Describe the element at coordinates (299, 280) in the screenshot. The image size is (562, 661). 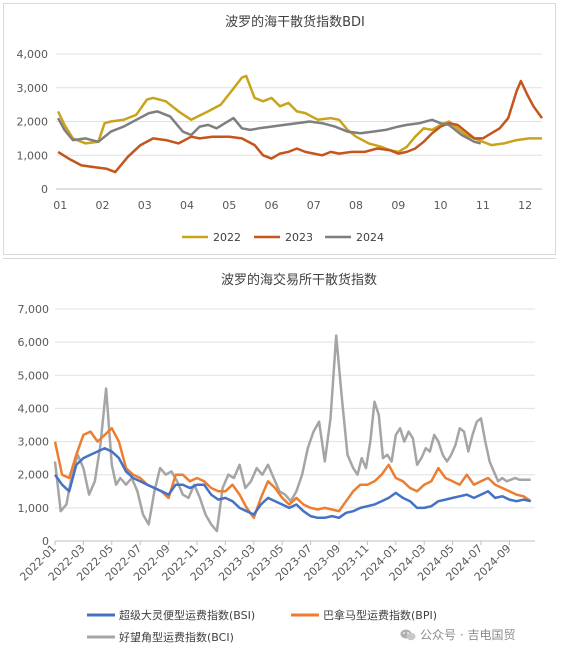
I see `chart-title: 波罗的海交易所干散货指数` at that location.